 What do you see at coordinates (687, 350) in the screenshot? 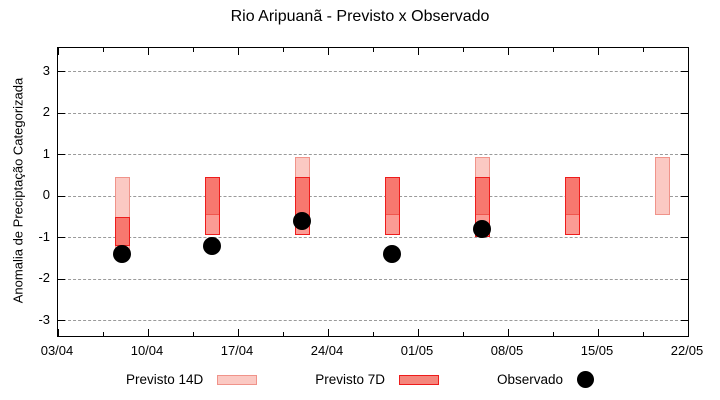
I see `x-tick-label: 22/05` at bounding box center [687, 350].